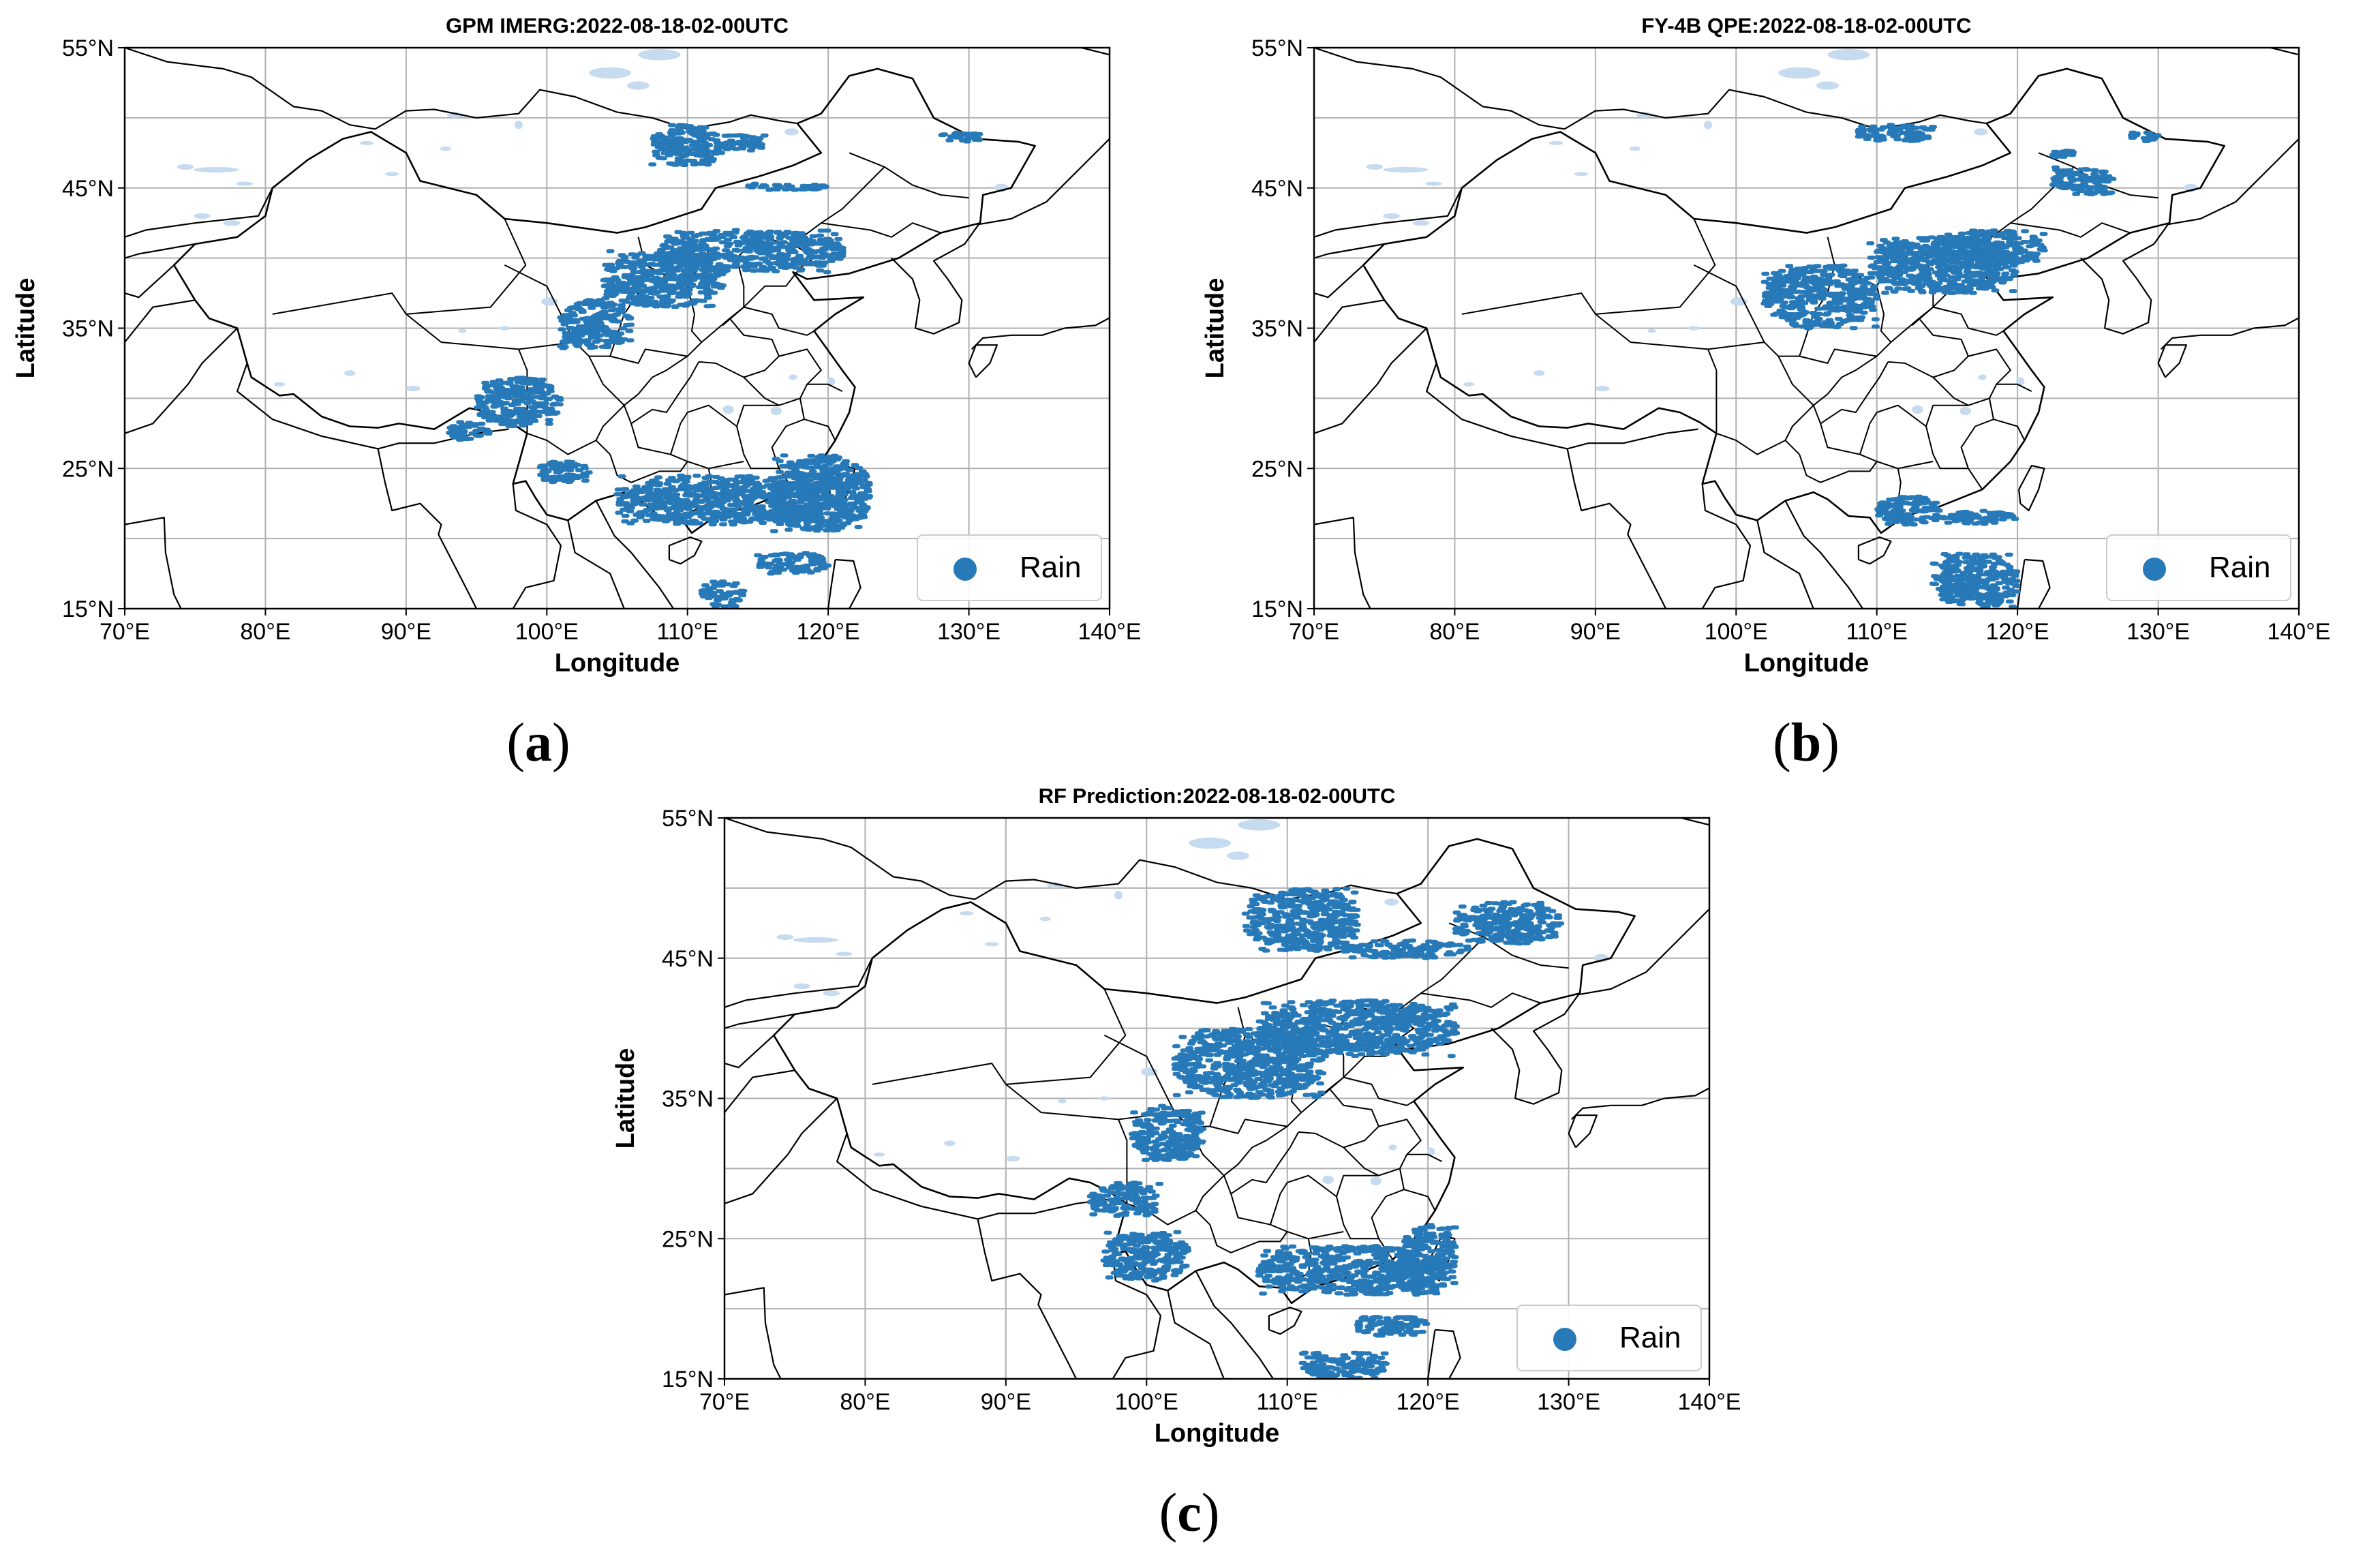  Describe the element at coordinates (88, 48) in the screenshot. I see `y-tick-label: 55°N` at that location.